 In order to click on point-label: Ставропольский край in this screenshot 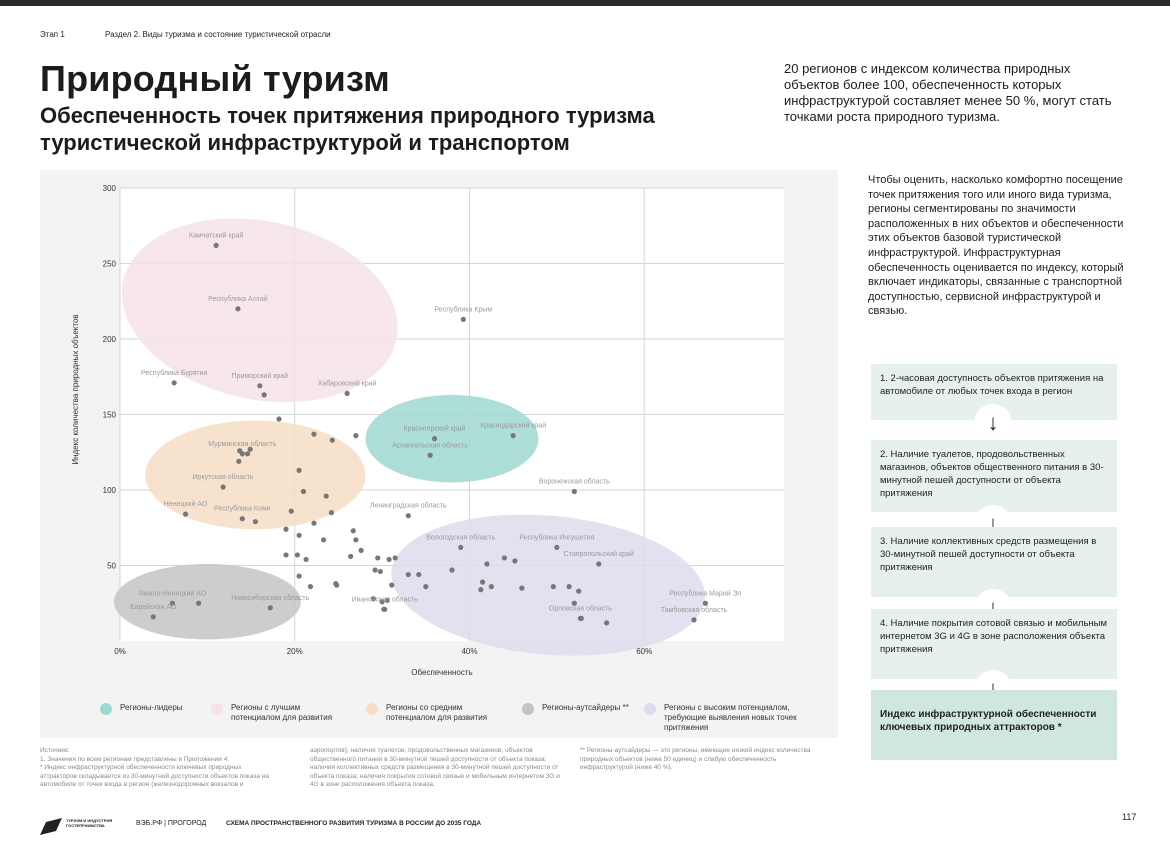, I will do `click(599, 554)`.